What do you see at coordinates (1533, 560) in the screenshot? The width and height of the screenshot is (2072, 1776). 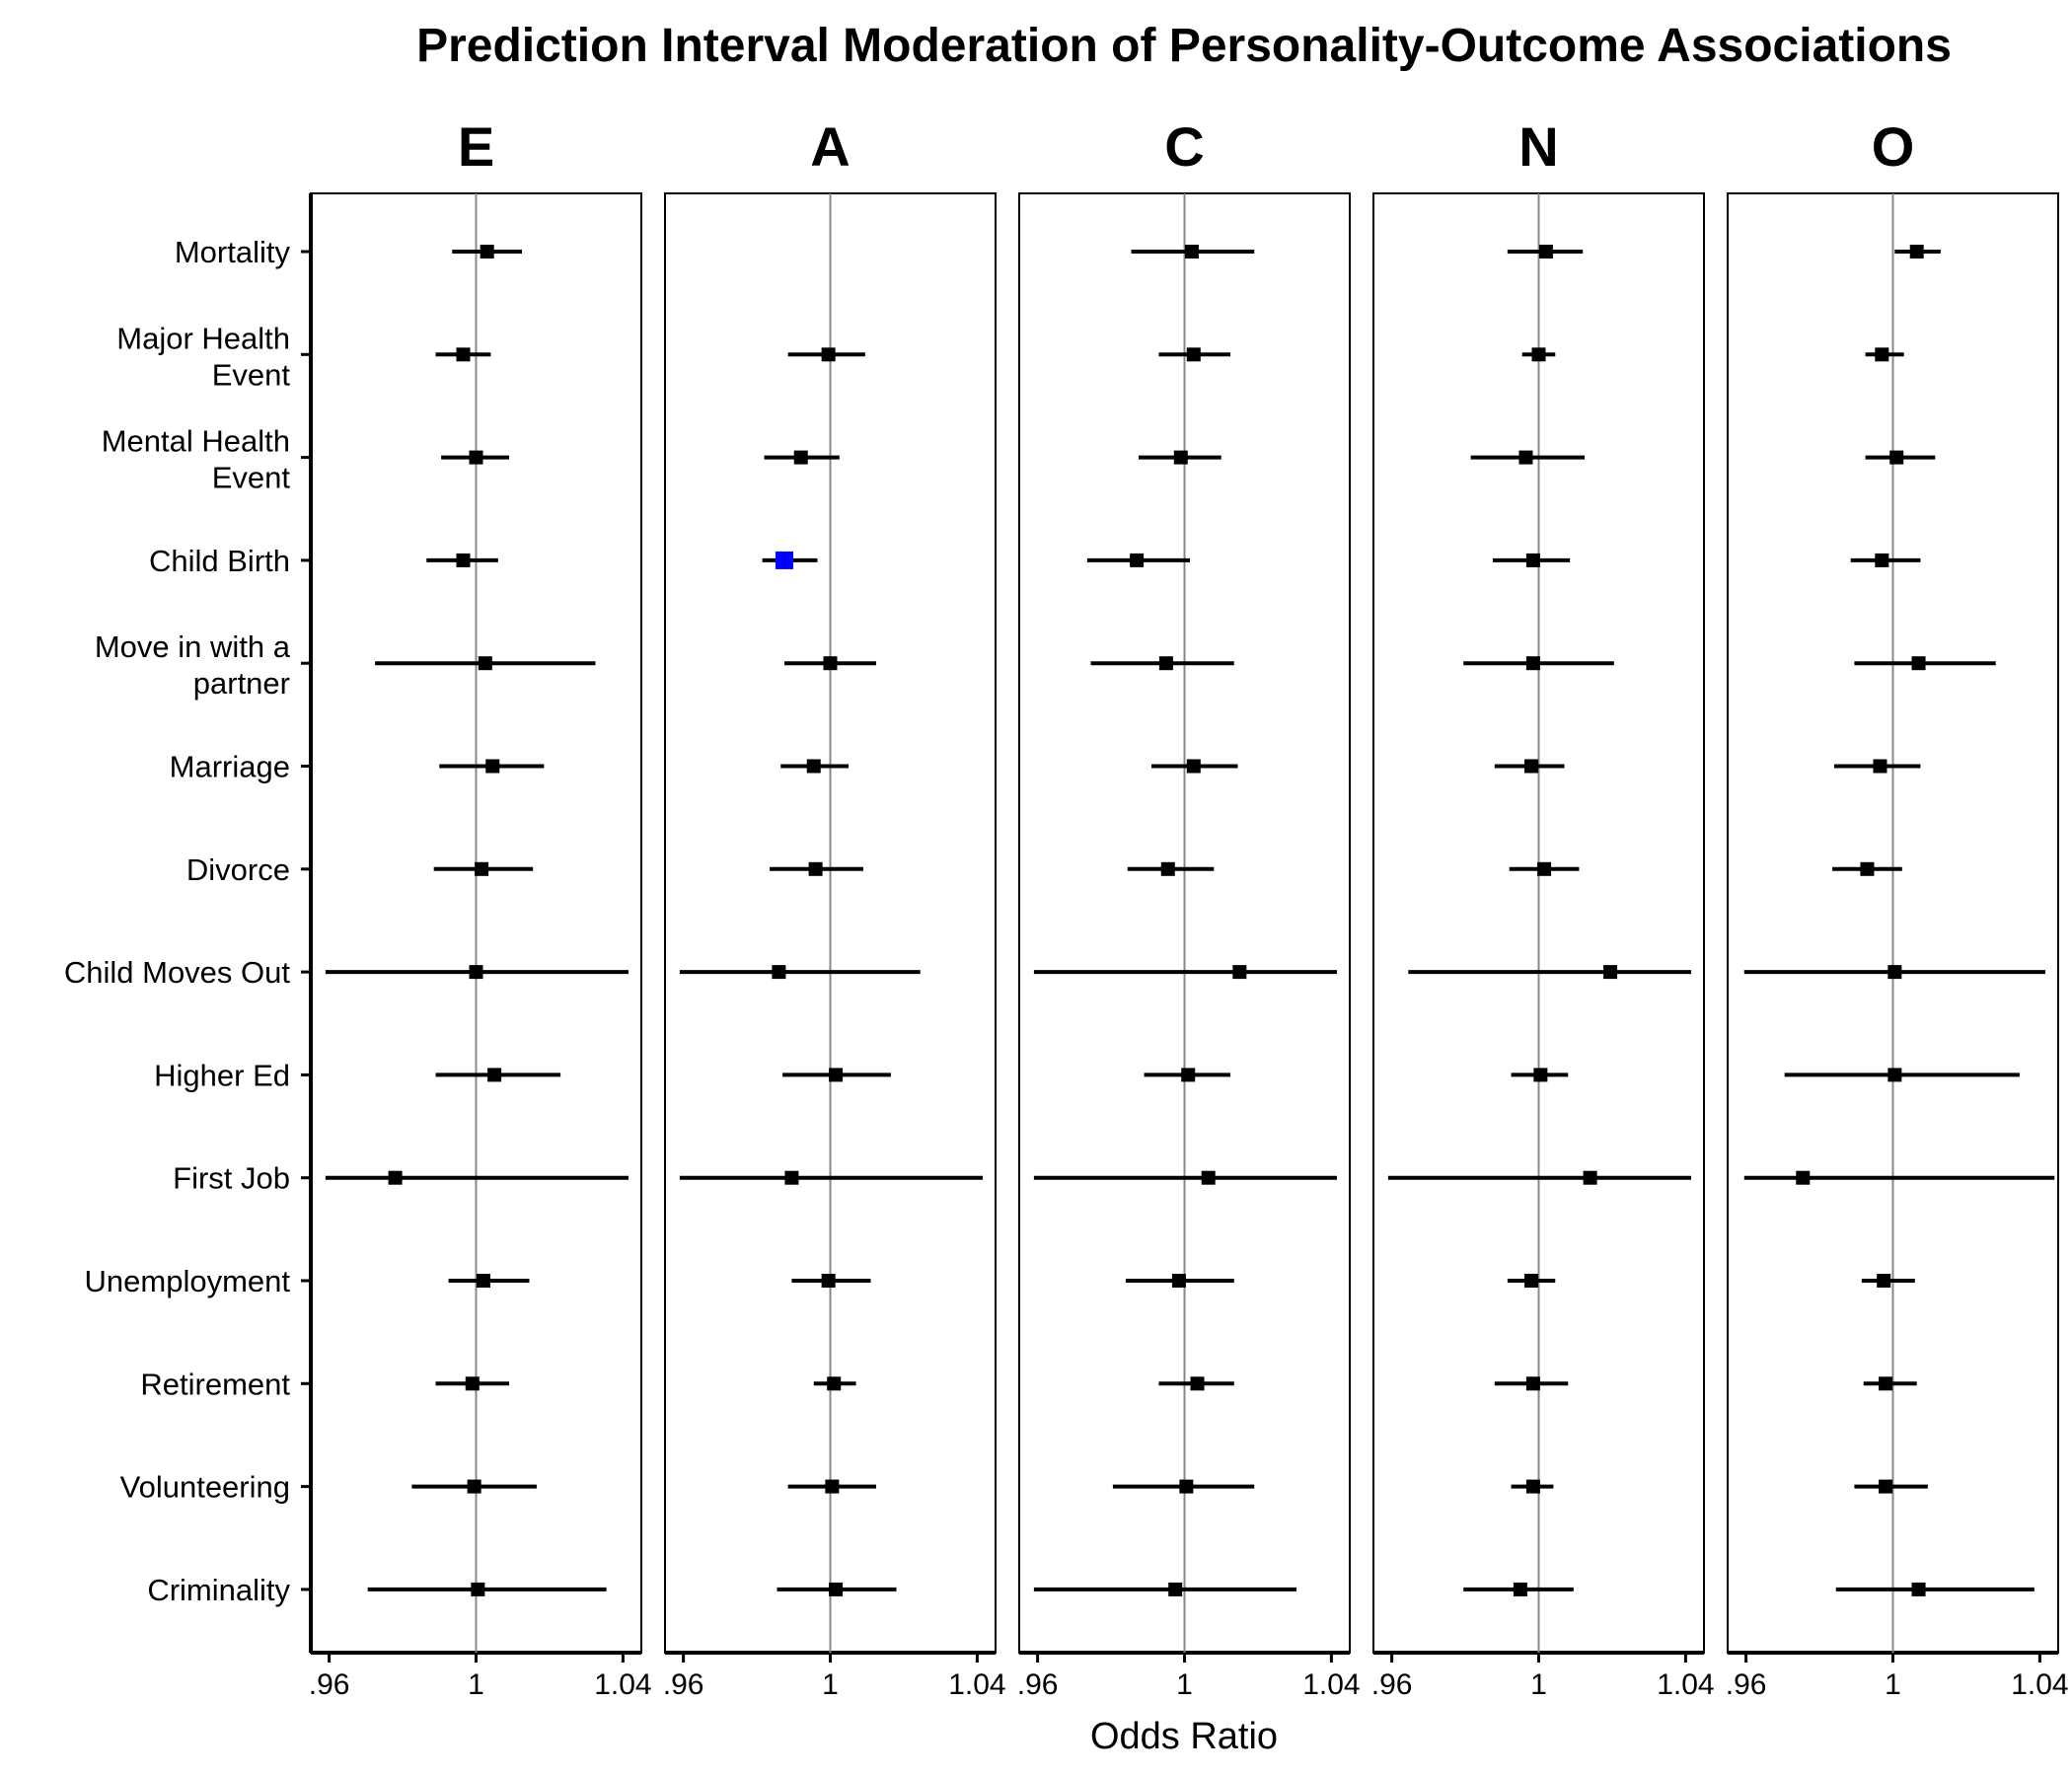 I see `estimate-point-N-child_birth` at bounding box center [1533, 560].